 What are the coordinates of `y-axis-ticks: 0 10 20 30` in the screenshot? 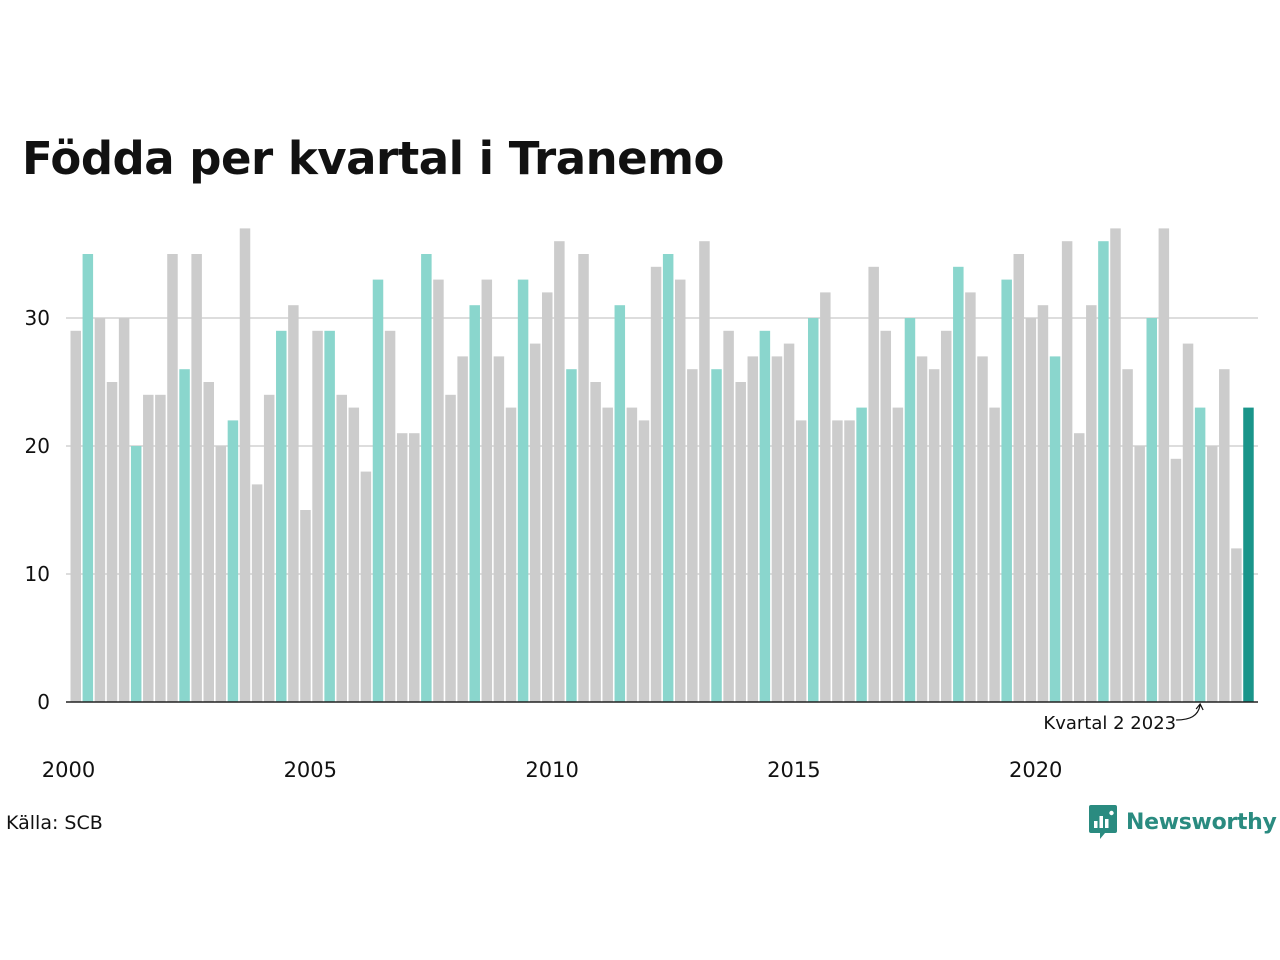 It's located at (37, 510).